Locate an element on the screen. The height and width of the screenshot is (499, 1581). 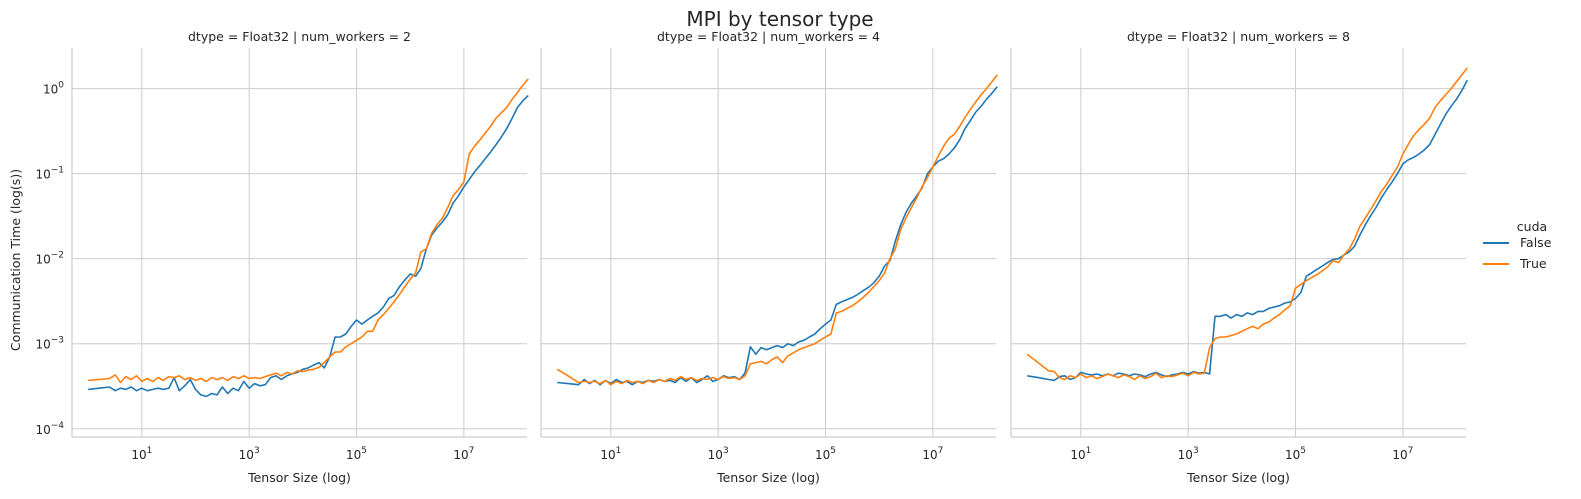
y-tick-label: 10⁰ is located at coordinates (53, 89).